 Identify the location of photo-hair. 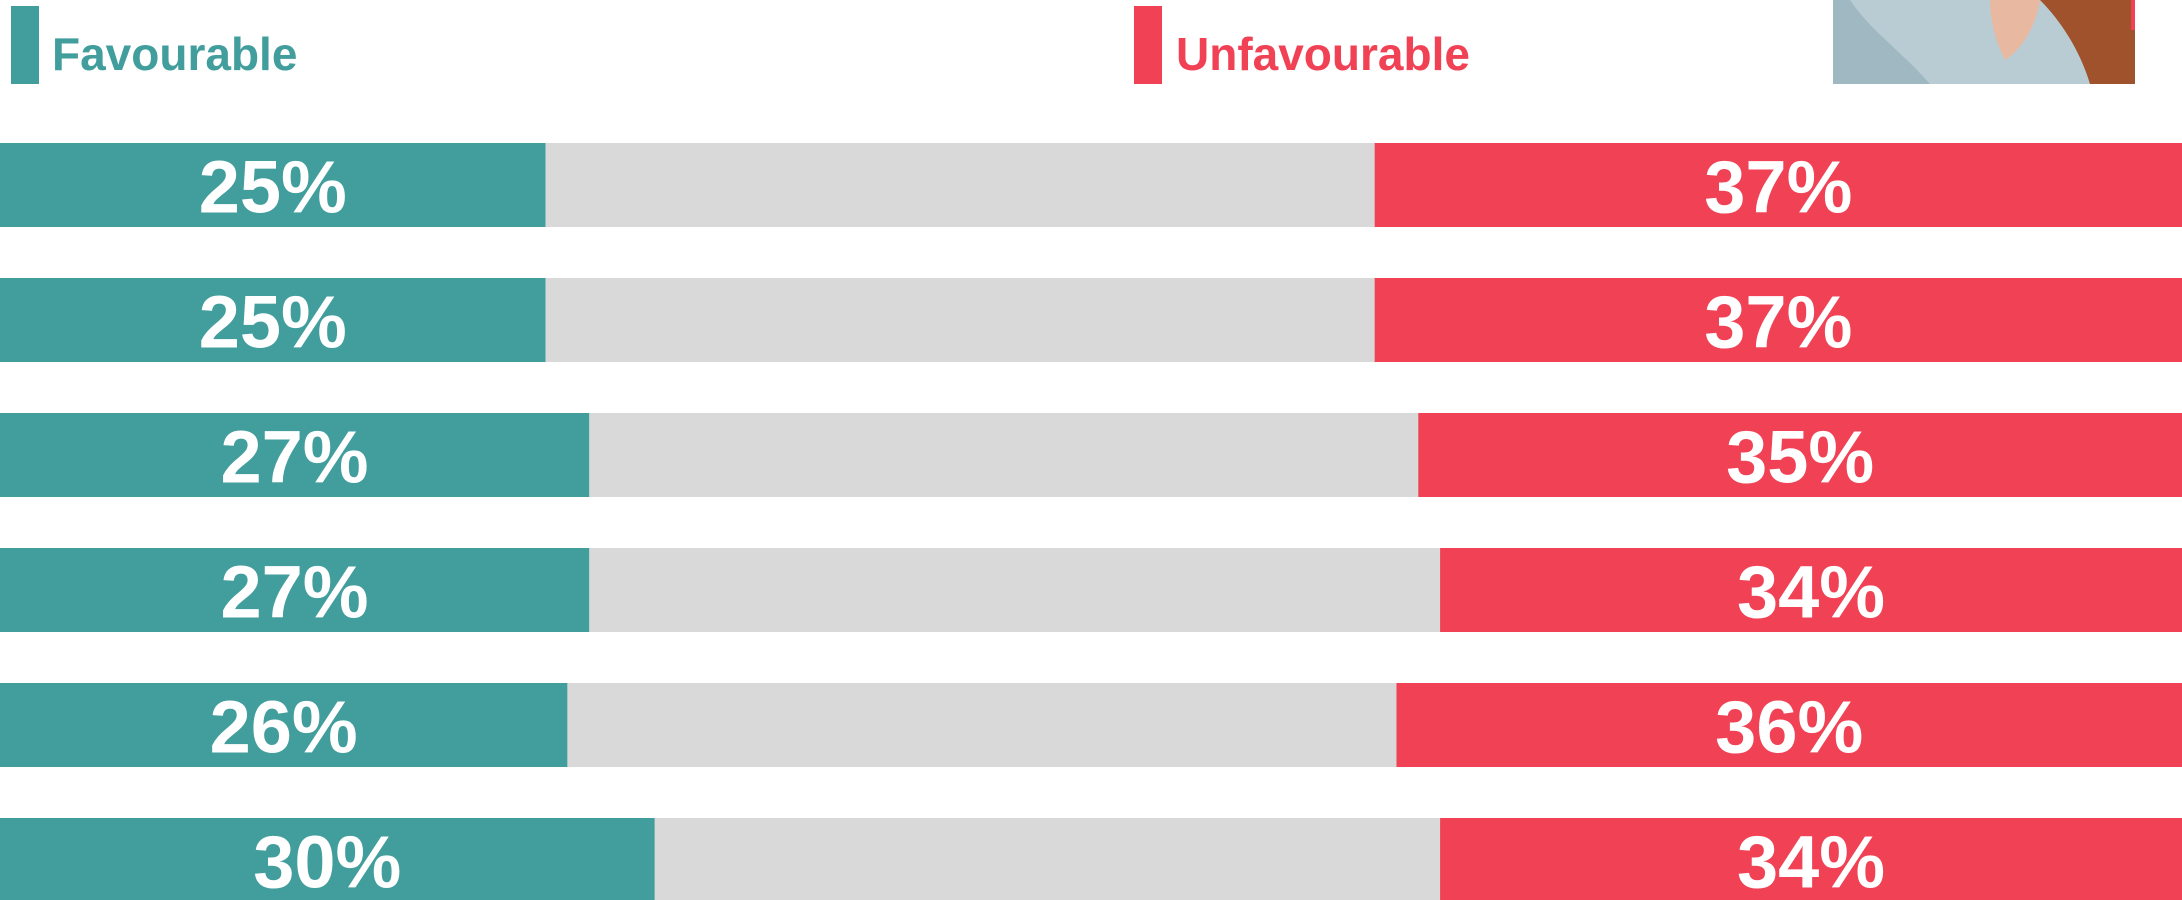
(2060, 42).